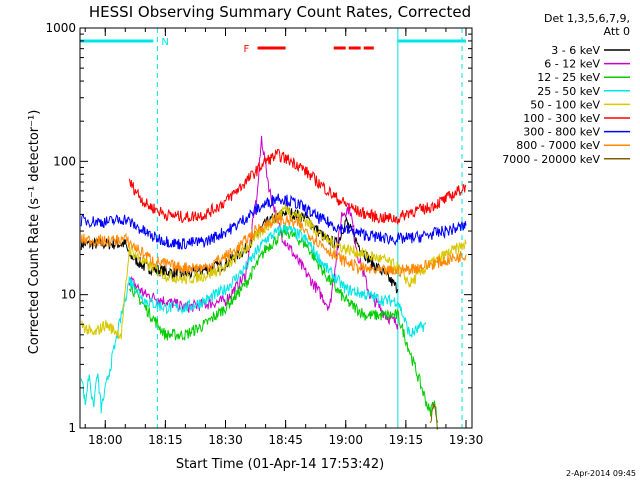 The width and height of the screenshot is (640, 480). Describe the element at coordinates (601, 473) in the screenshot. I see `generated-timestamp: 2-Apr-2014 09:45` at that location.